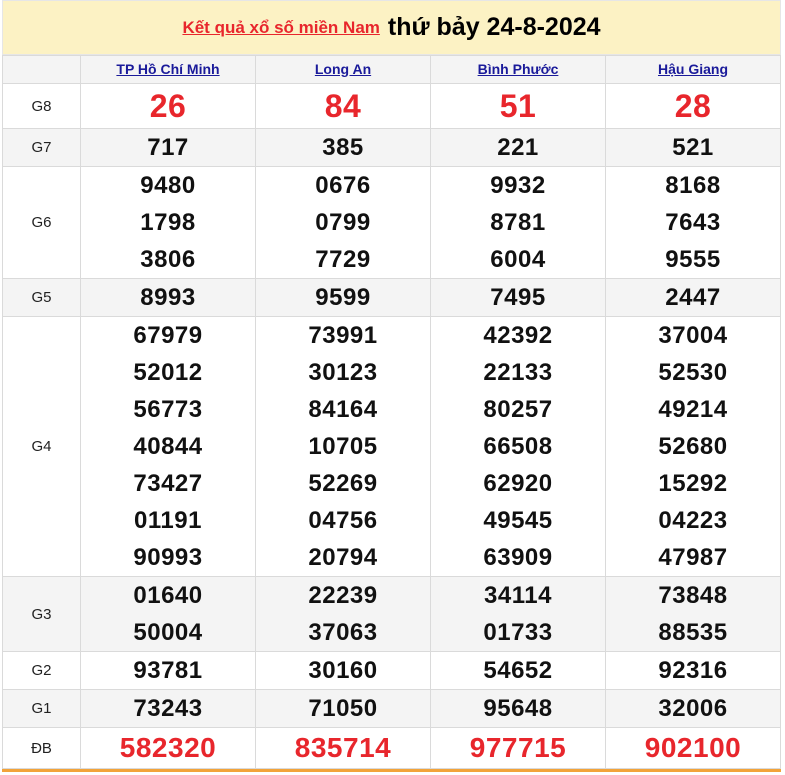 The height and width of the screenshot is (775, 785). What do you see at coordinates (343, 632) in the screenshot?
I see `winning-number: 37063` at bounding box center [343, 632].